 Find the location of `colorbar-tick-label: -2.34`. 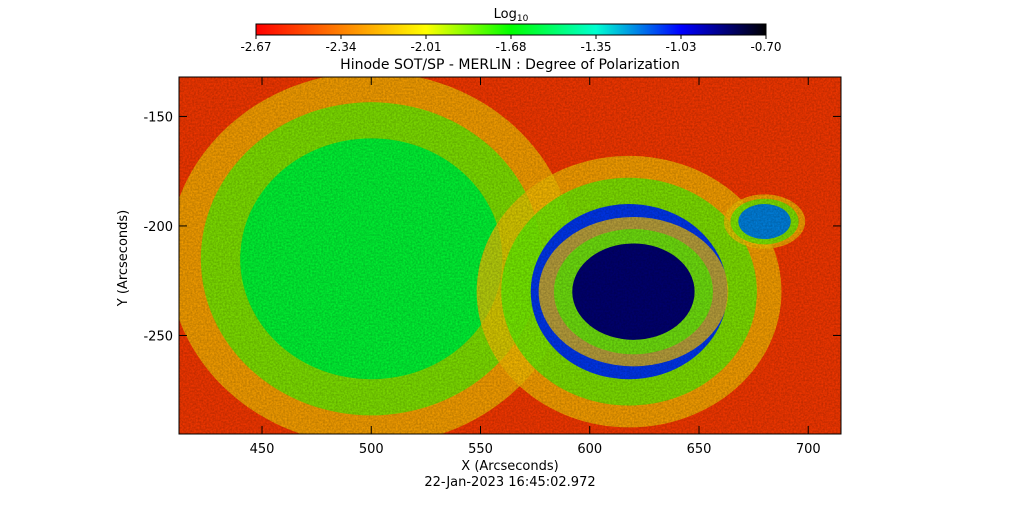

colorbar-tick-label: -2.34 is located at coordinates (340, 47).